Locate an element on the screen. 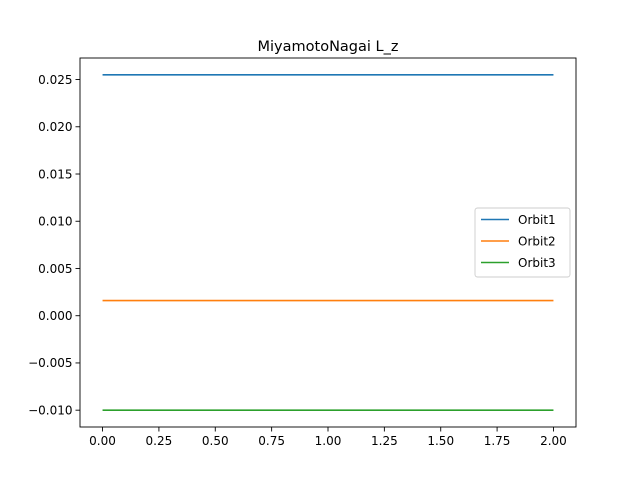 Image resolution: width=640 pixels, height=480 pixels. y-tick-label: 0.015 is located at coordinates (55, 174).